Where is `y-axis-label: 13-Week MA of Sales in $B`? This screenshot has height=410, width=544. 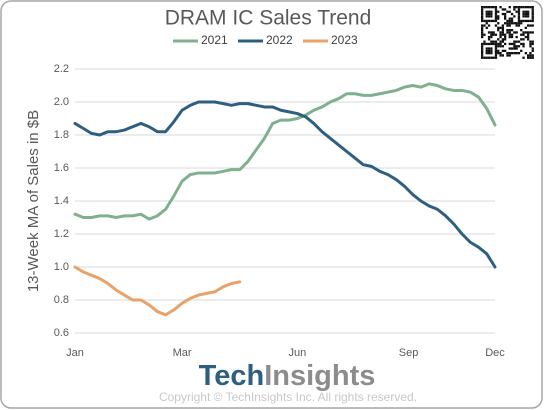 y-axis-label: 13-Week MA of Sales in $B is located at coordinates (33, 201).